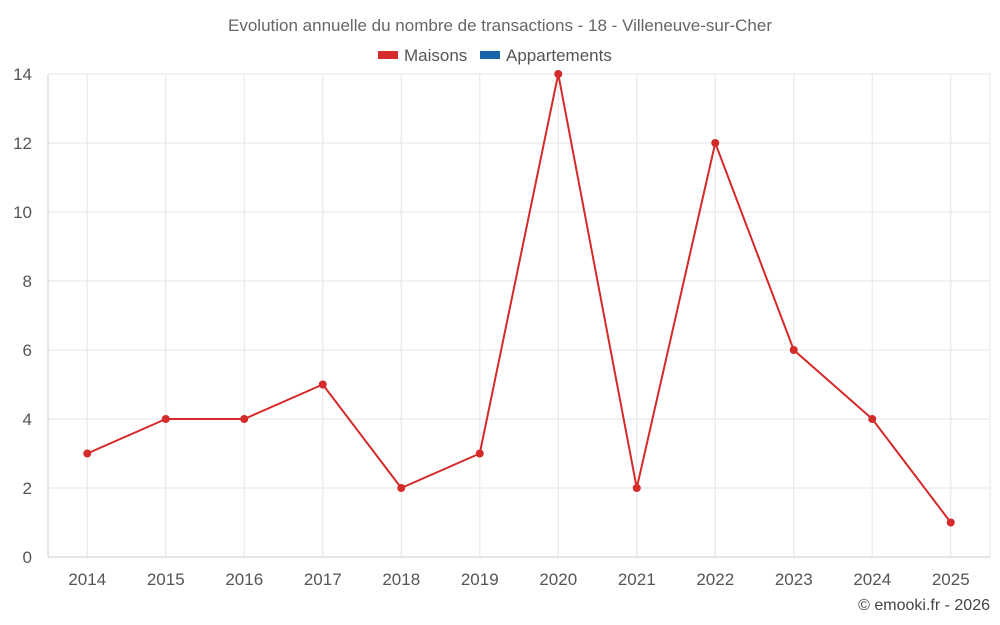 The width and height of the screenshot is (1000, 625). Describe the element at coordinates (401, 579) in the screenshot. I see `x-tick-label: 2018` at that location.